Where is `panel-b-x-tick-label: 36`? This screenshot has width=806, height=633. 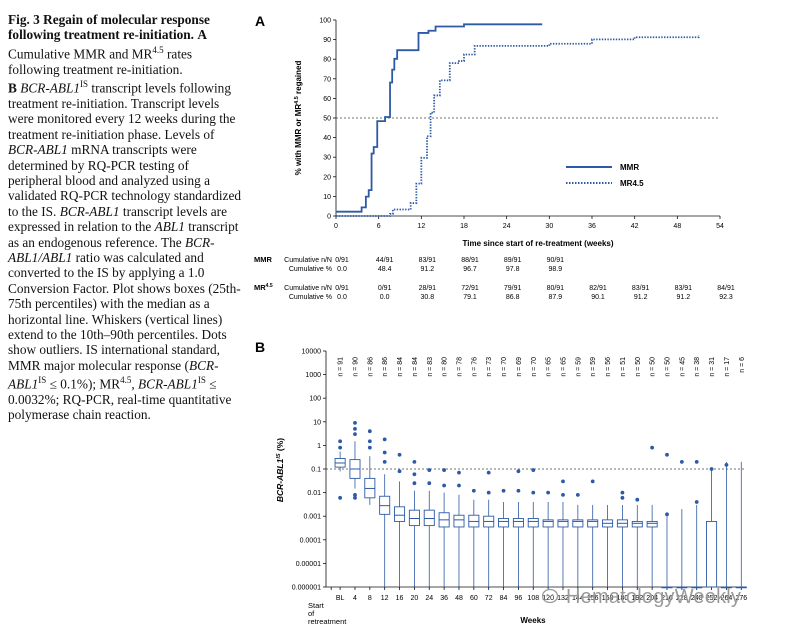 panel-b-x-tick-label: 36 is located at coordinates (444, 598).